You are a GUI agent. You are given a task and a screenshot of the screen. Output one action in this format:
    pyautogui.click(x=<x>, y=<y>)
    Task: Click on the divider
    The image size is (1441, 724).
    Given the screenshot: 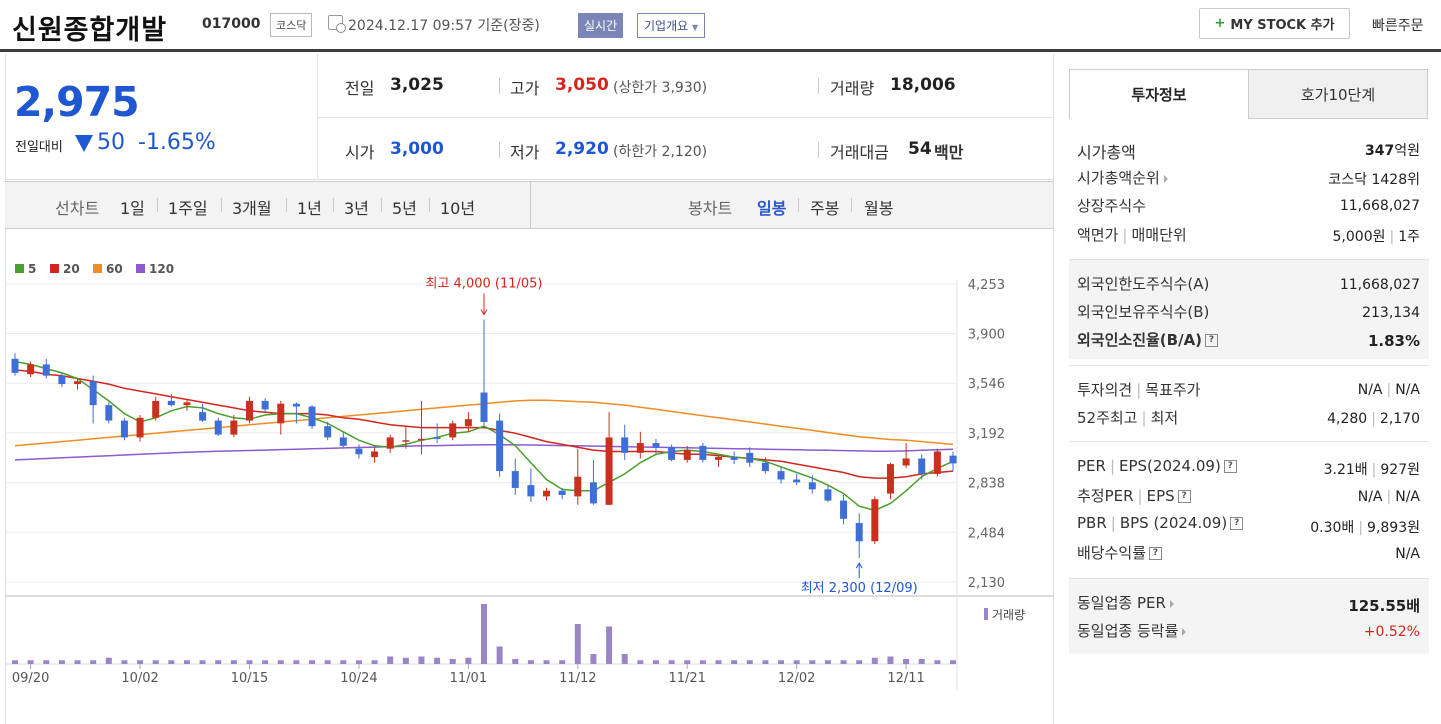 What is the action you would take?
    pyautogui.click(x=1249, y=578)
    